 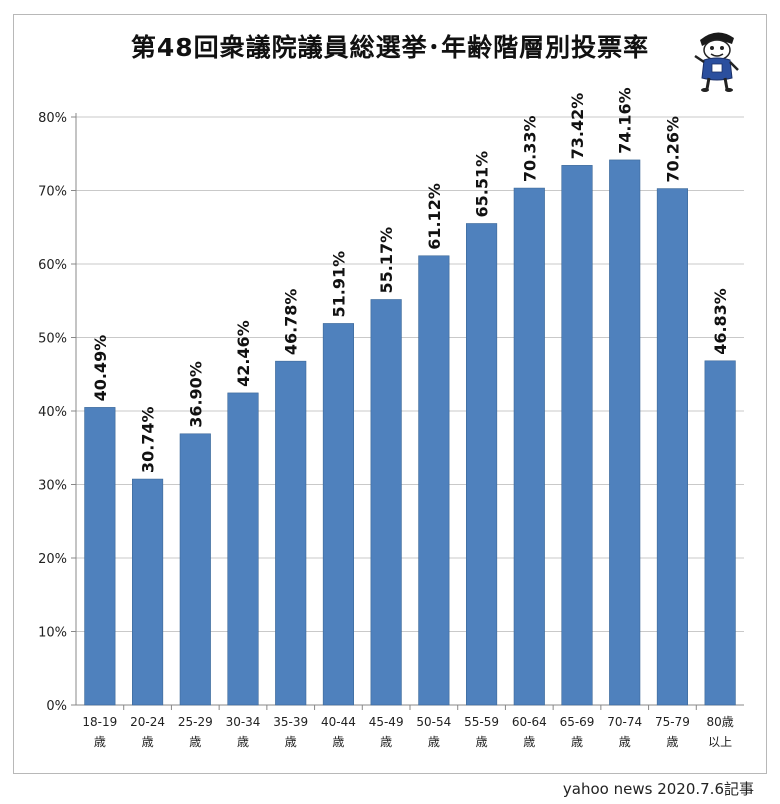 I want to click on data-label: 70.33%, so click(x=529, y=148).